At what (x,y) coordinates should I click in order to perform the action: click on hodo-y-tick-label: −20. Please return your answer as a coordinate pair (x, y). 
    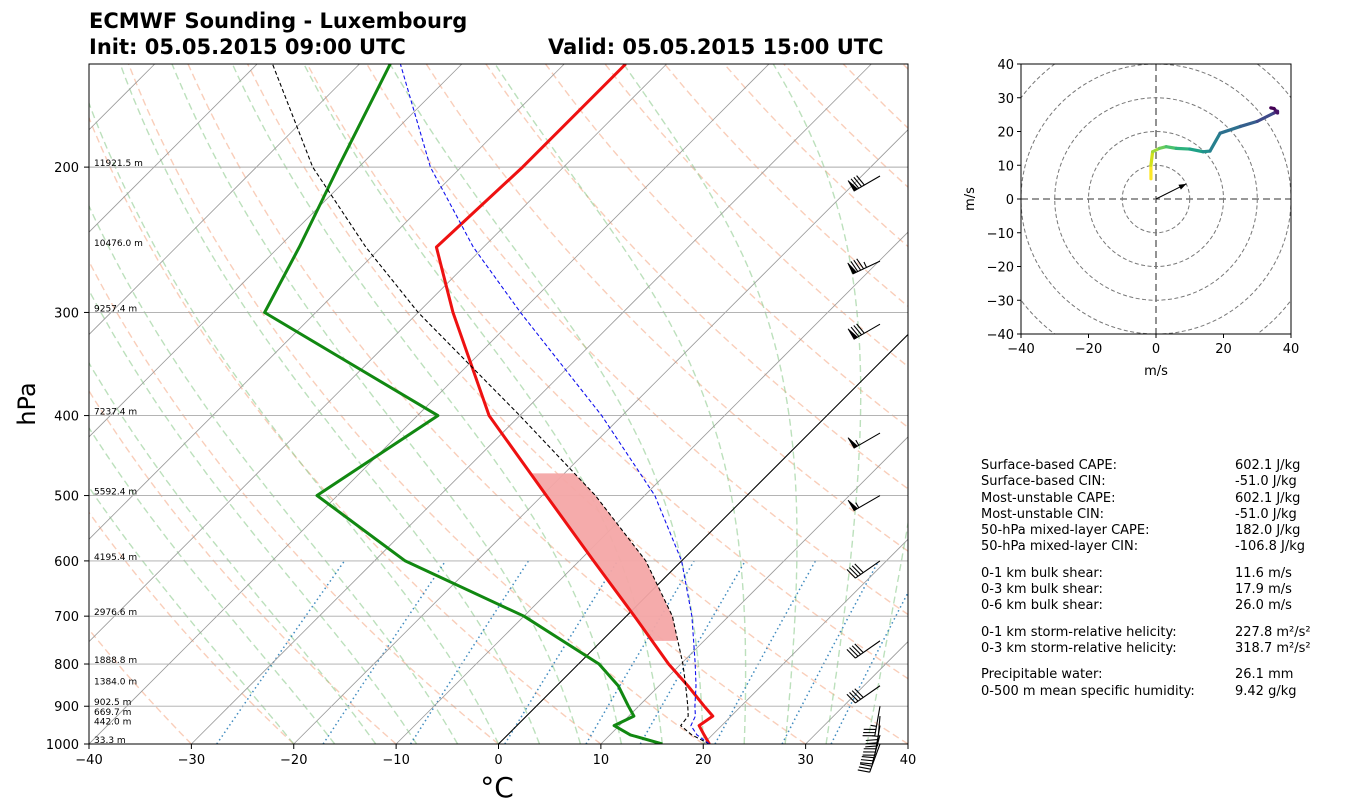
    Looking at the image, I should click on (1000, 268).